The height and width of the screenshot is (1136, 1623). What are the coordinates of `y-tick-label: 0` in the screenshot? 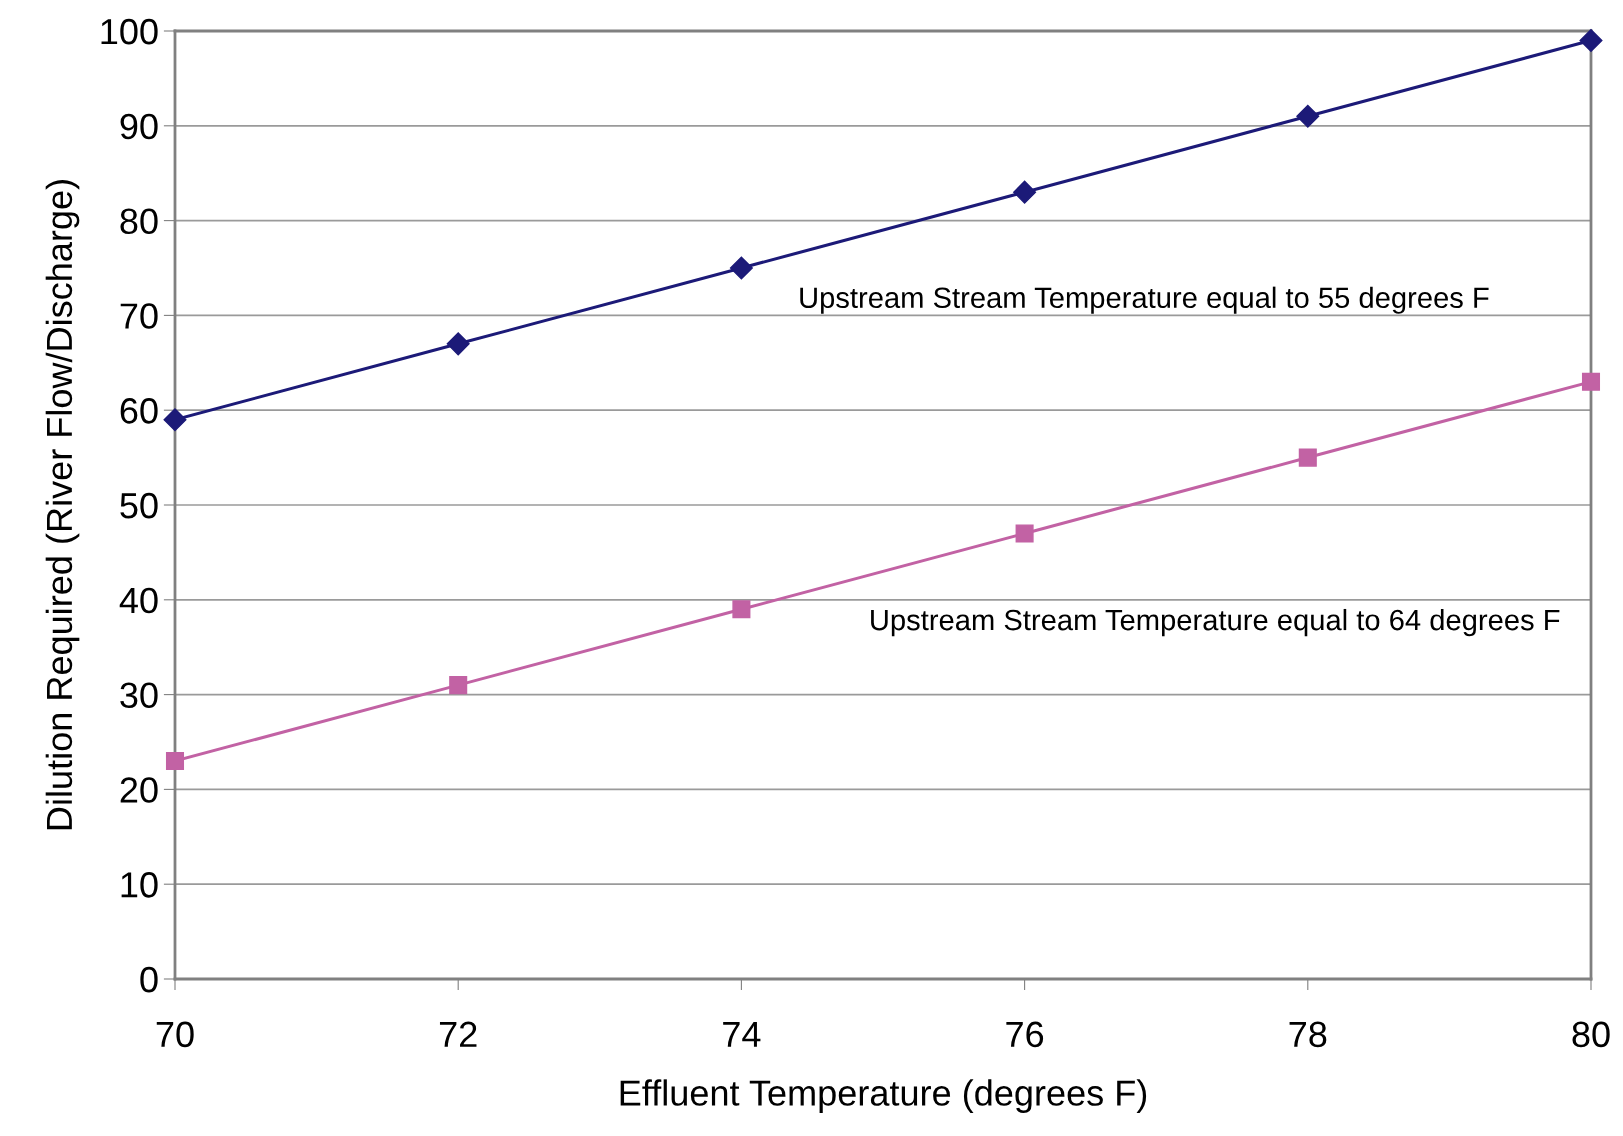 It's located at (149, 979).